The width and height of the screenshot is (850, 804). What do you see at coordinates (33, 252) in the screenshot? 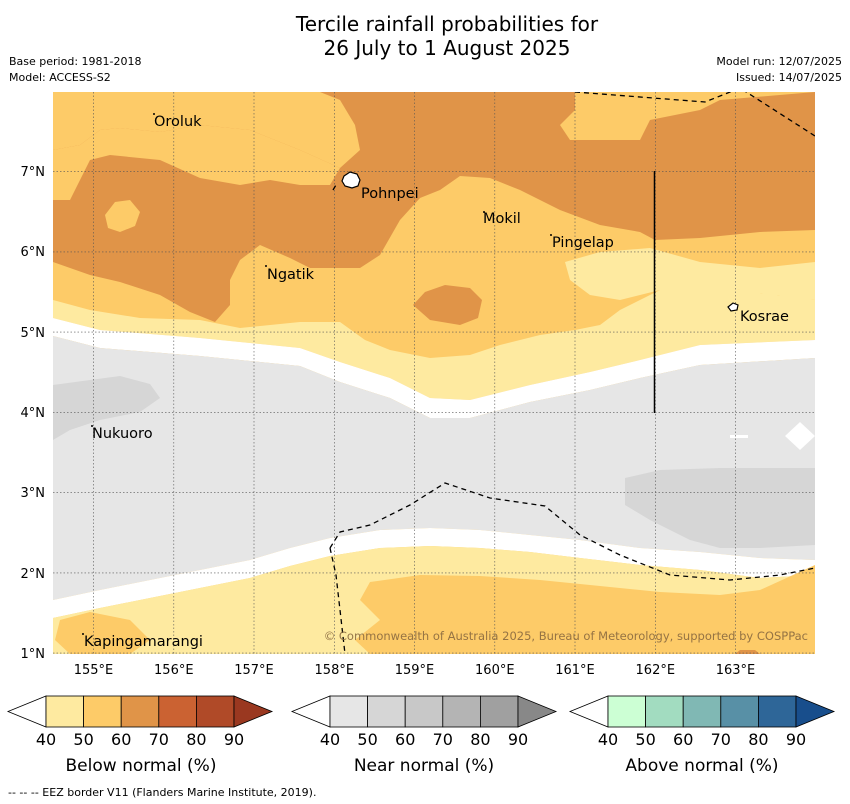
I see `lat-label: 6°N` at bounding box center [33, 252].